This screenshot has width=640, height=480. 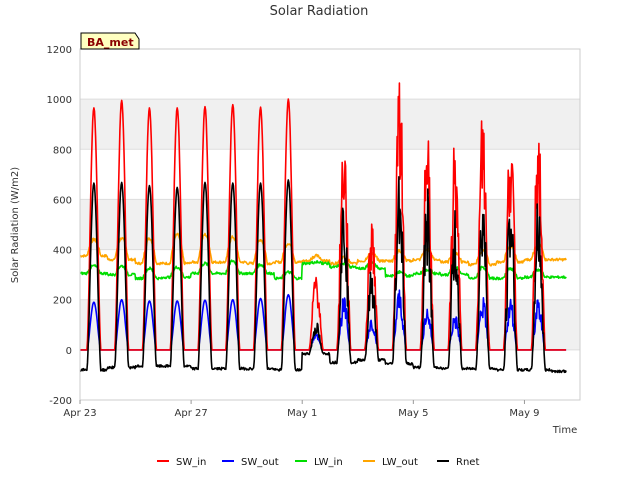 What do you see at coordinates (524, 413) in the screenshot?
I see `x-tick-label: May 9` at bounding box center [524, 413].